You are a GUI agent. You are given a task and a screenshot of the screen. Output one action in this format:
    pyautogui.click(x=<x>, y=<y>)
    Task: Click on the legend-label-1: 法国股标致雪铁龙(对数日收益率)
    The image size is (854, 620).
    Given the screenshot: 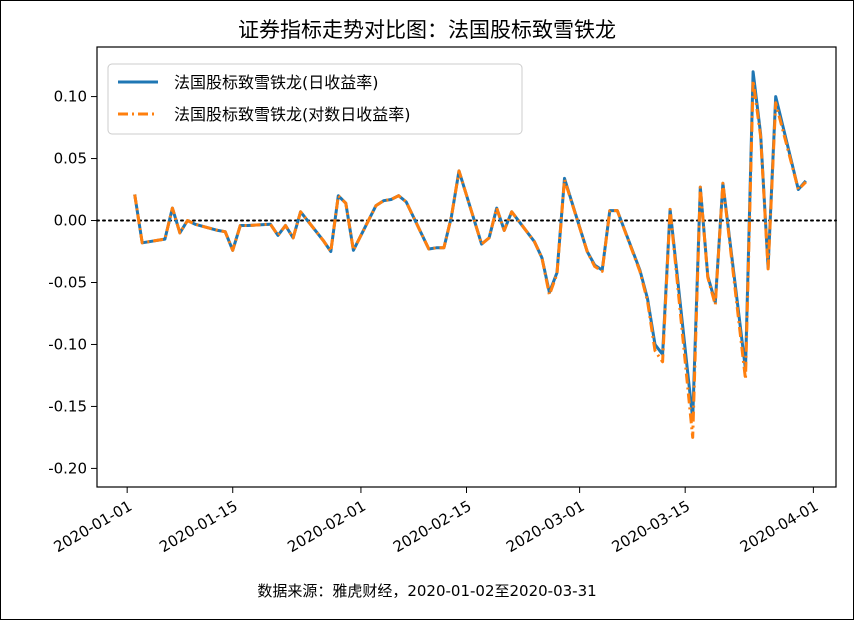 What is the action you would take?
    pyautogui.click(x=292, y=114)
    